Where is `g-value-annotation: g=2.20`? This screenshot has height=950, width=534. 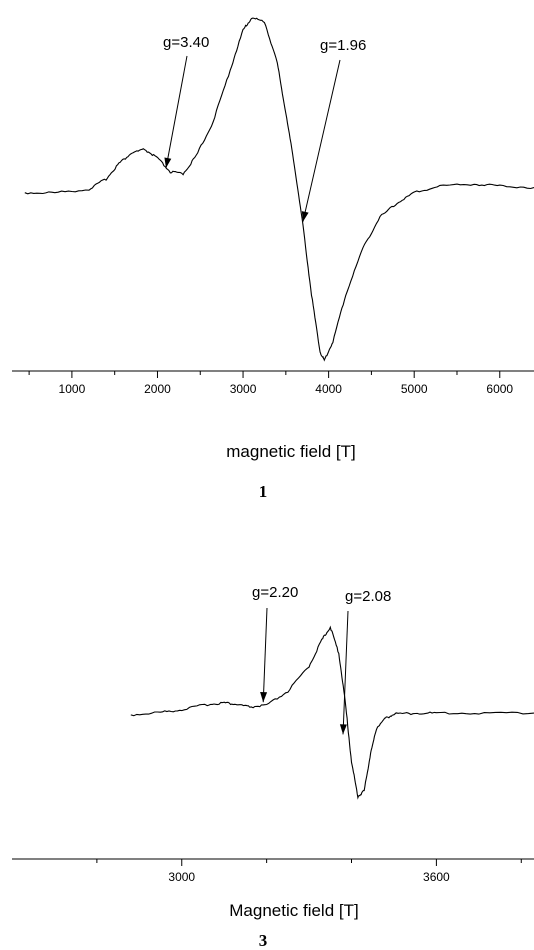
g-value-annotation: g=2.20 is located at coordinates (275, 592).